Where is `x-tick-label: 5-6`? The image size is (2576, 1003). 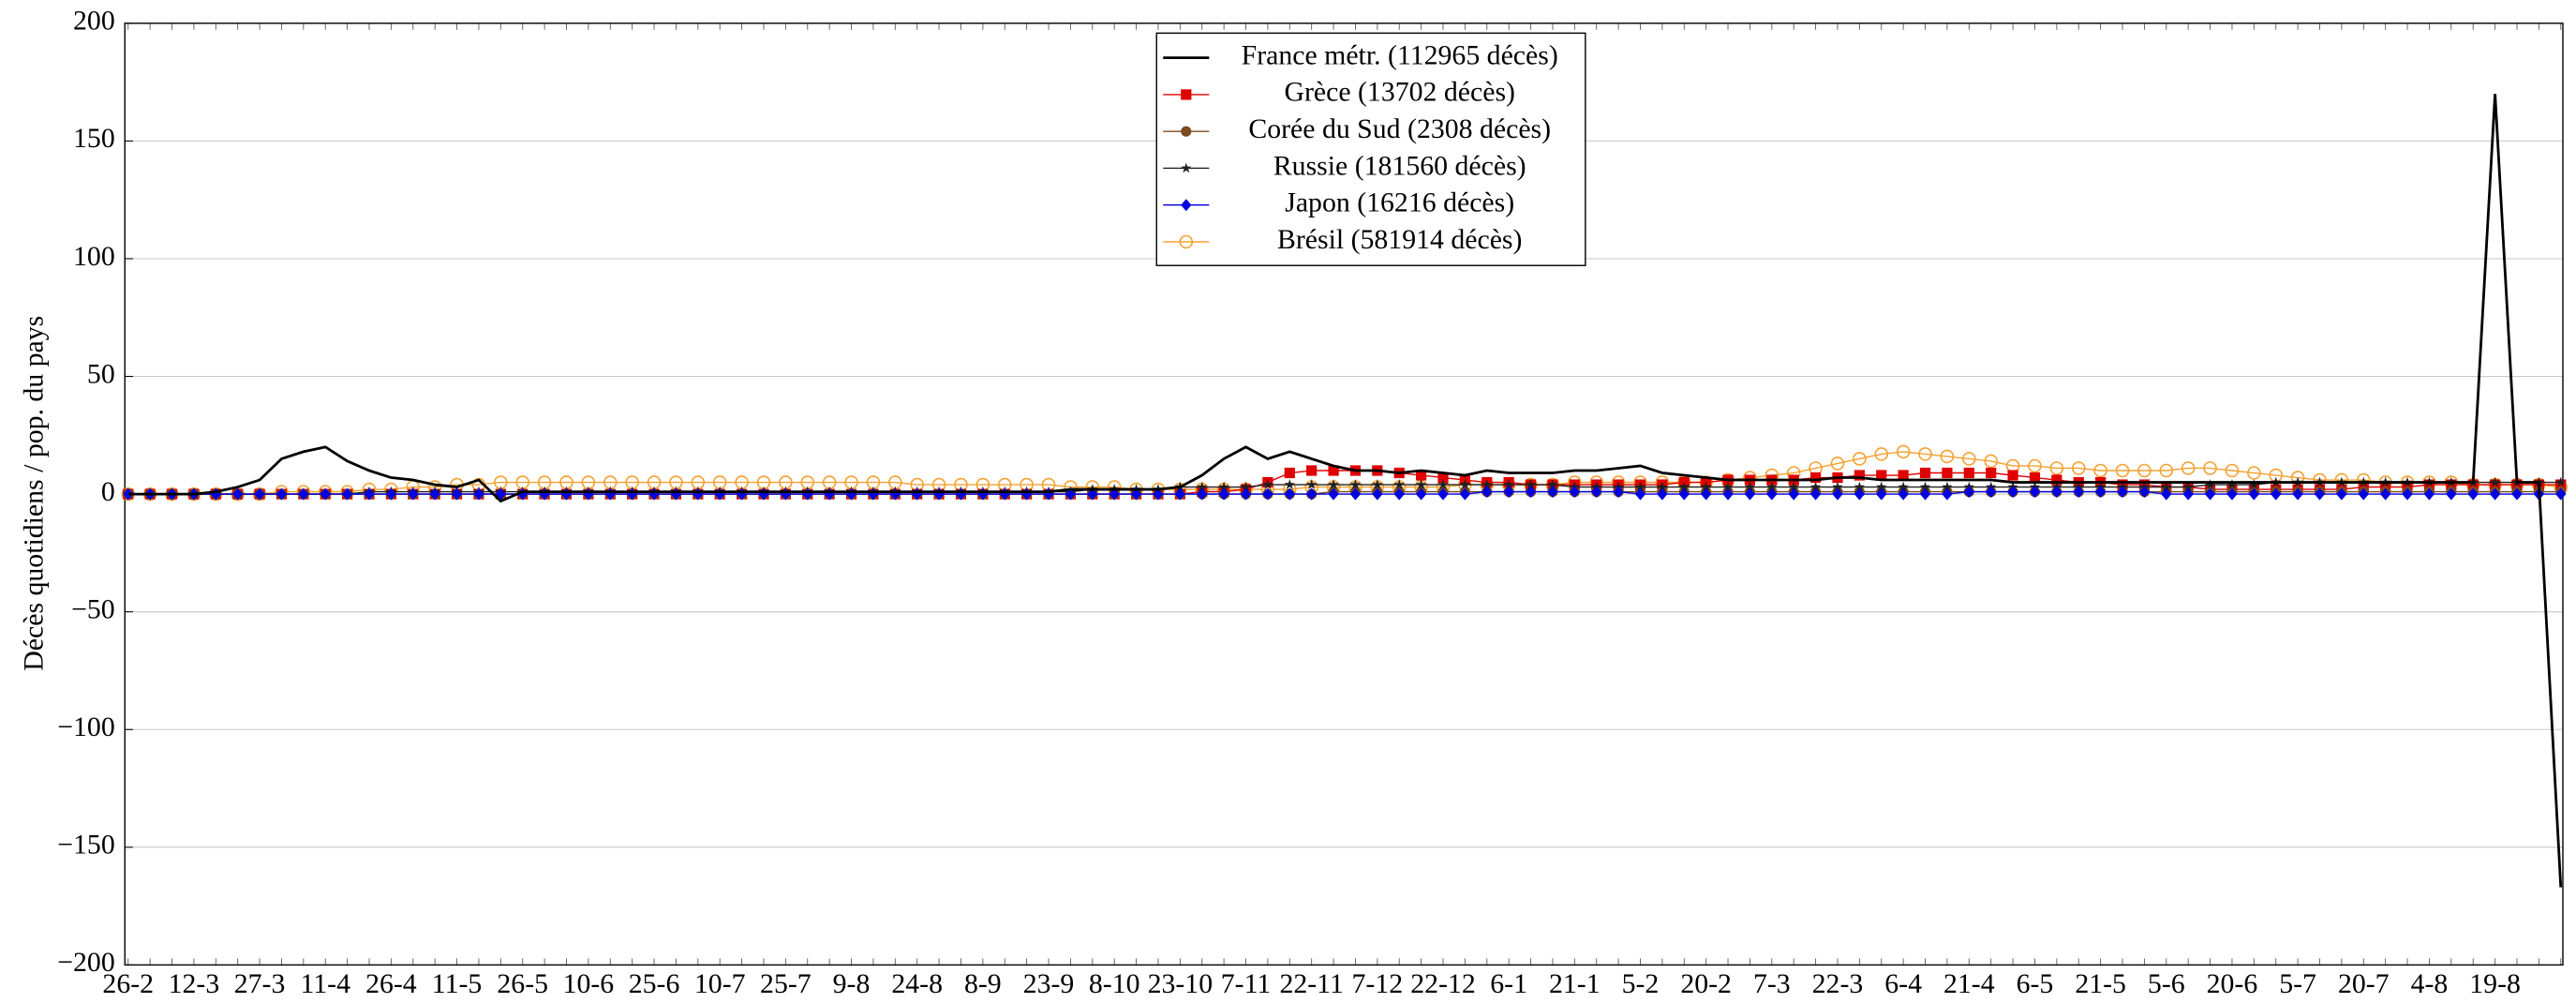 x-tick-label: 5-6 is located at coordinates (2166, 983).